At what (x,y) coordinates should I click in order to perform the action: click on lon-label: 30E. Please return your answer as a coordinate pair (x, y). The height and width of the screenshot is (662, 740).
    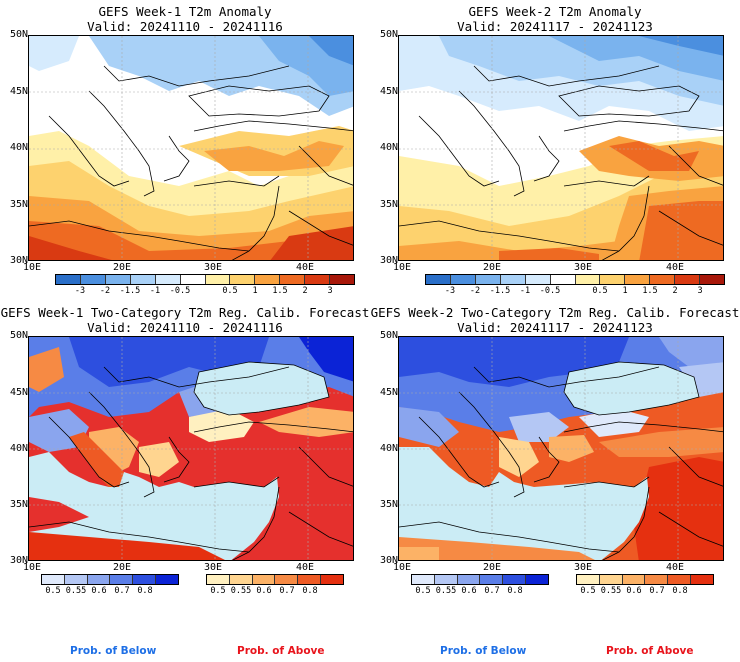
    Looking at the image, I should click on (583, 267).